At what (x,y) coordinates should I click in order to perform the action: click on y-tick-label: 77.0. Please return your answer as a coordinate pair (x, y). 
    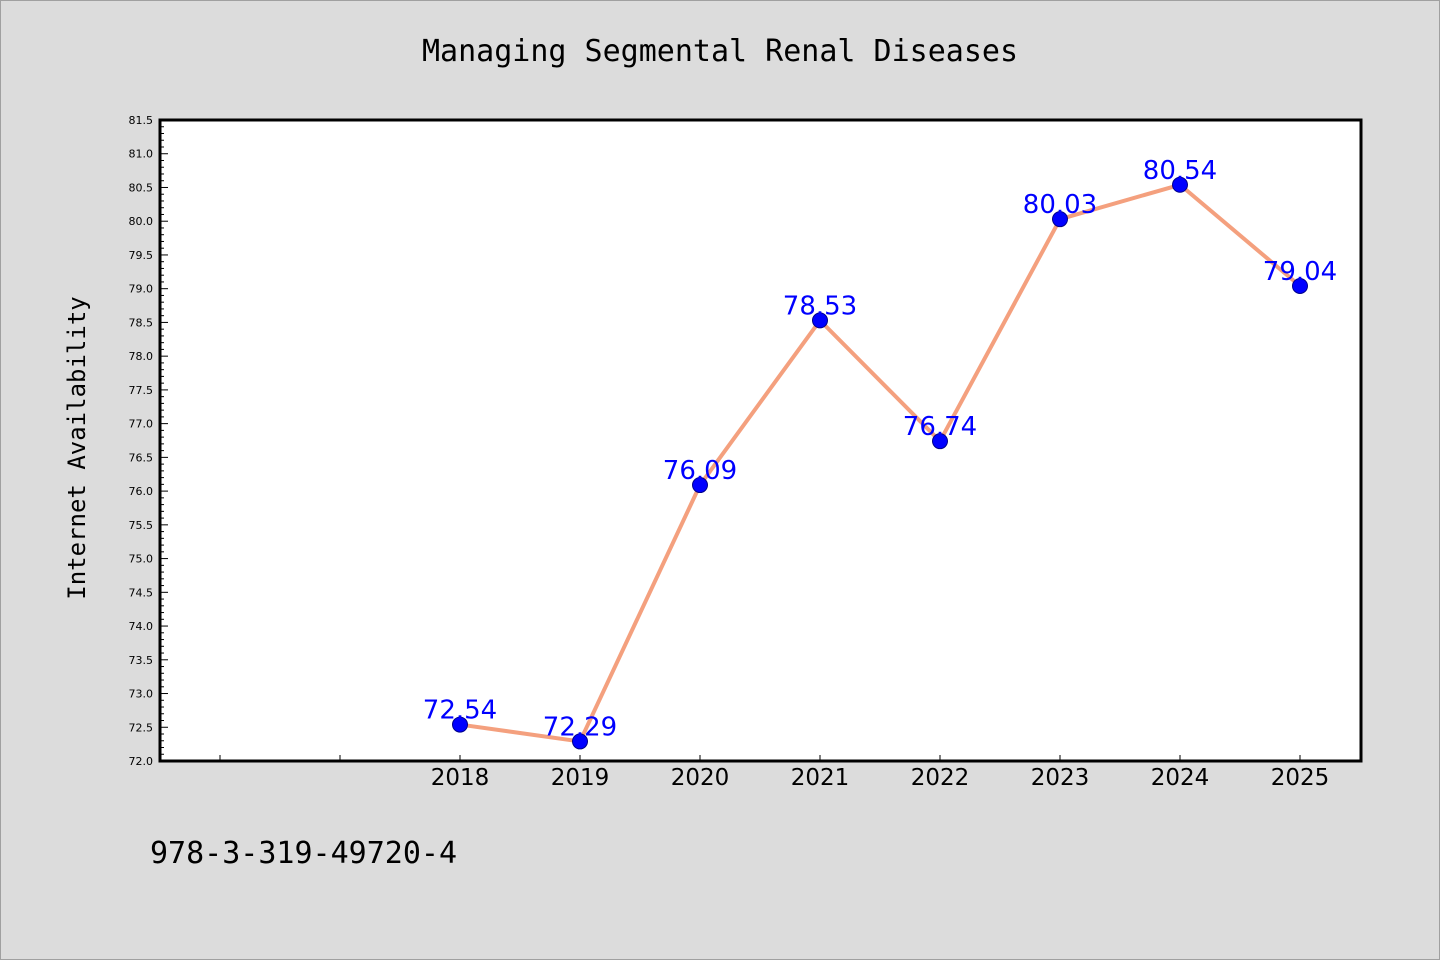
    Looking at the image, I should click on (141, 424).